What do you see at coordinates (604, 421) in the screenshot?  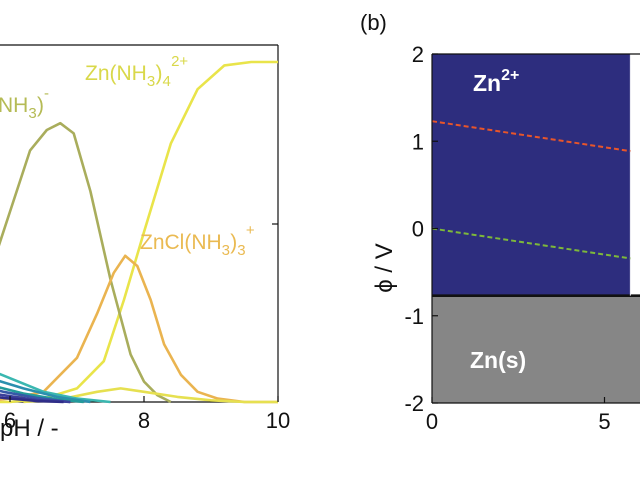 I see `x-tick-label: 5` at bounding box center [604, 421].